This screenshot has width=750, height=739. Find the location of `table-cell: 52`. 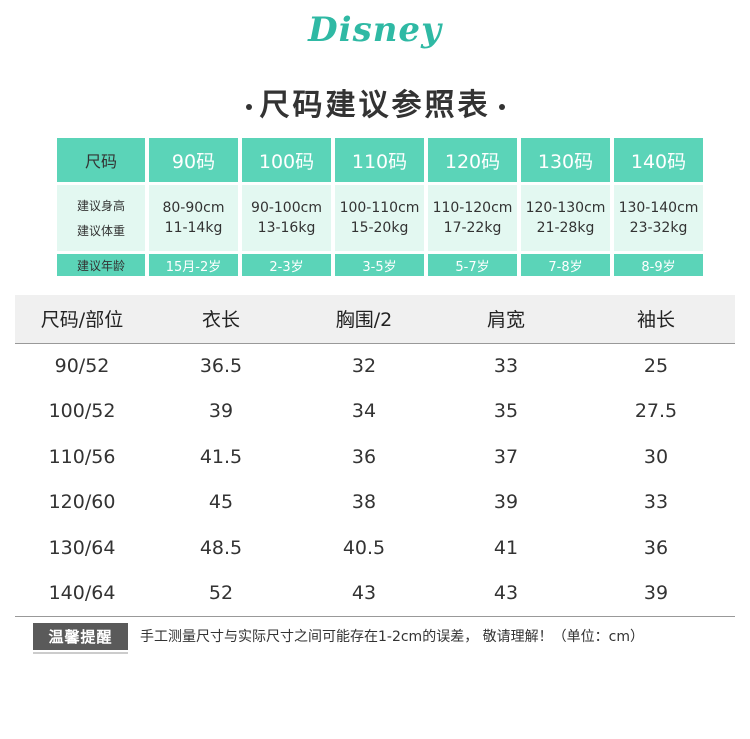

table-cell: 52 is located at coordinates (221, 593).